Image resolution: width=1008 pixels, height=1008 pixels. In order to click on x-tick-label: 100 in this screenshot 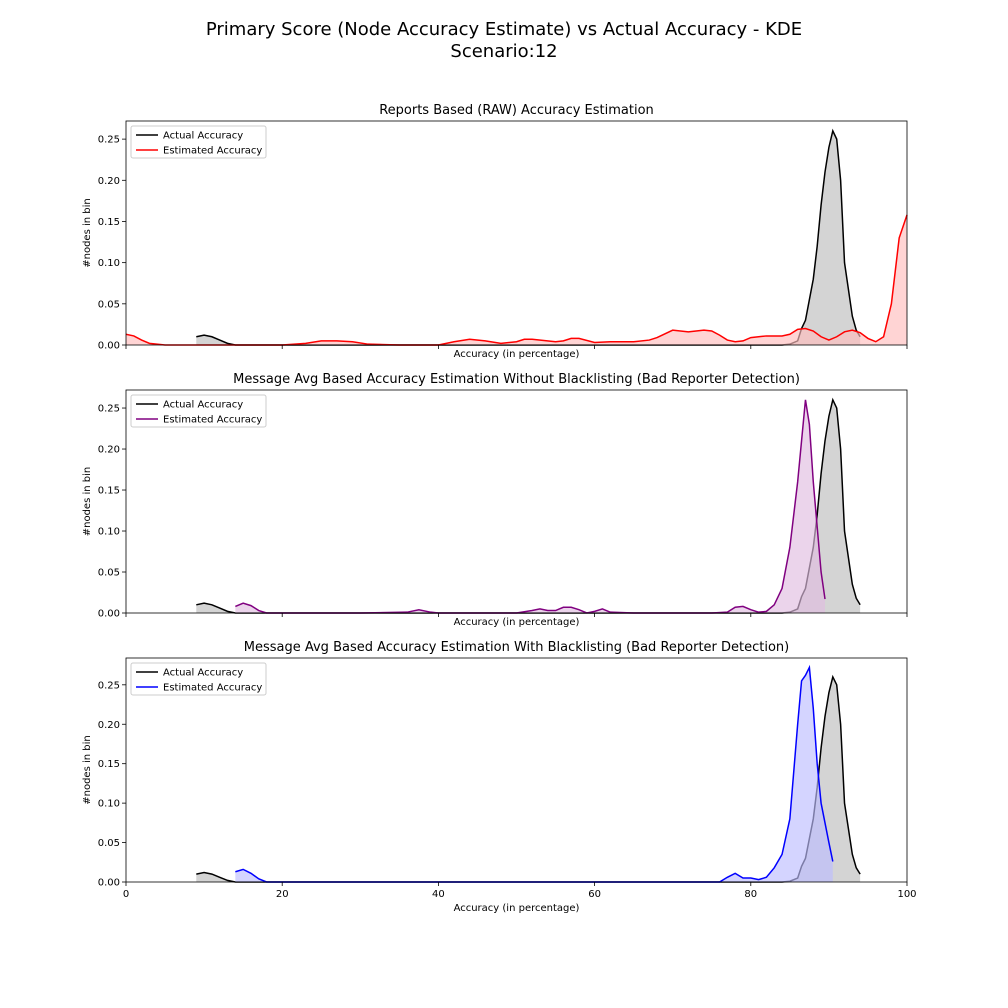, I will do `click(906, 894)`.